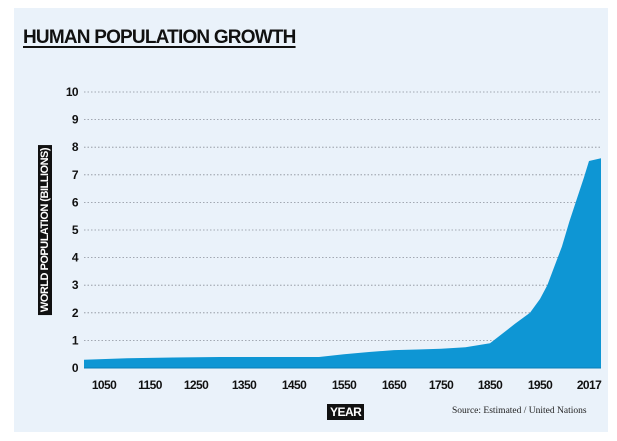 This screenshot has height=441, width=617. I want to click on x-tick-label: 1050, so click(104, 385).